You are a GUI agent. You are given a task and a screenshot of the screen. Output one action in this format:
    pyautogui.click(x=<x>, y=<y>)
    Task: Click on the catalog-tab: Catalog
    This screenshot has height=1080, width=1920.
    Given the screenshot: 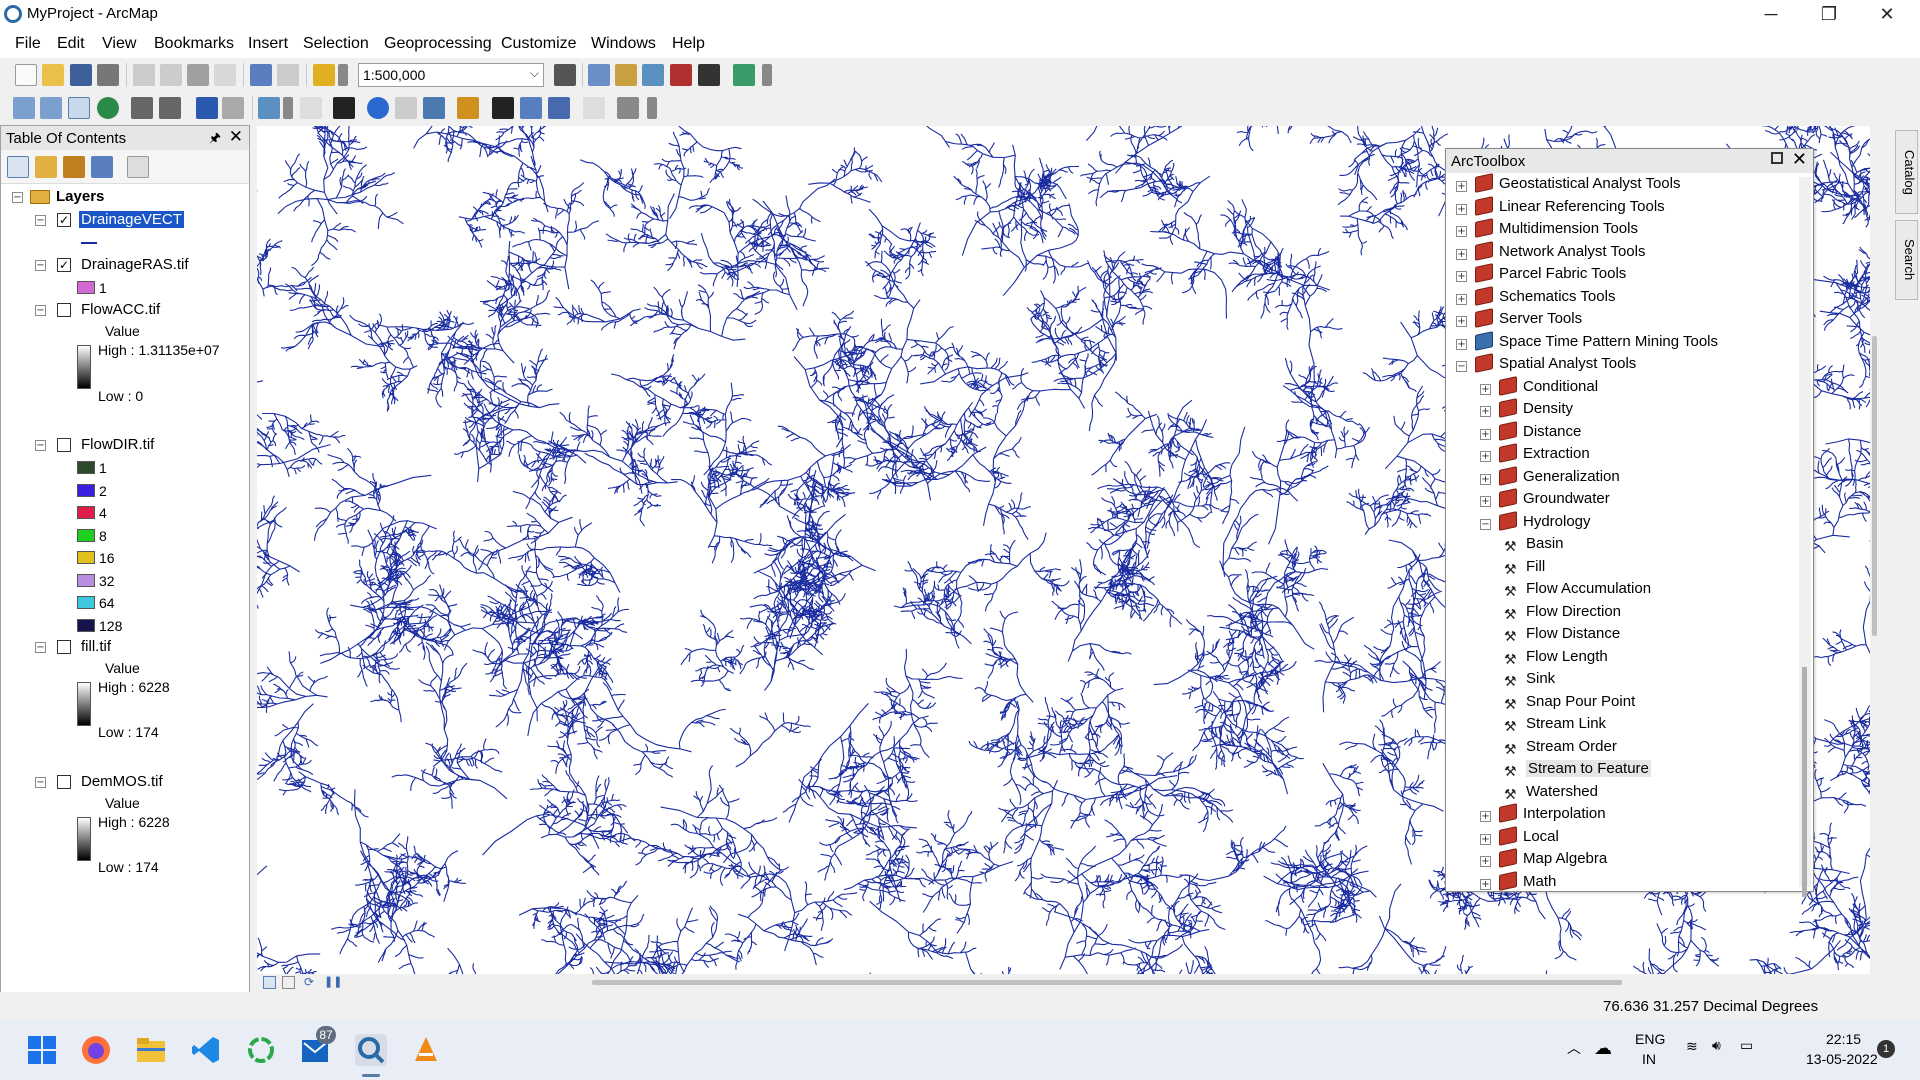 What is the action you would take?
    pyautogui.click(x=1906, y=172)
    